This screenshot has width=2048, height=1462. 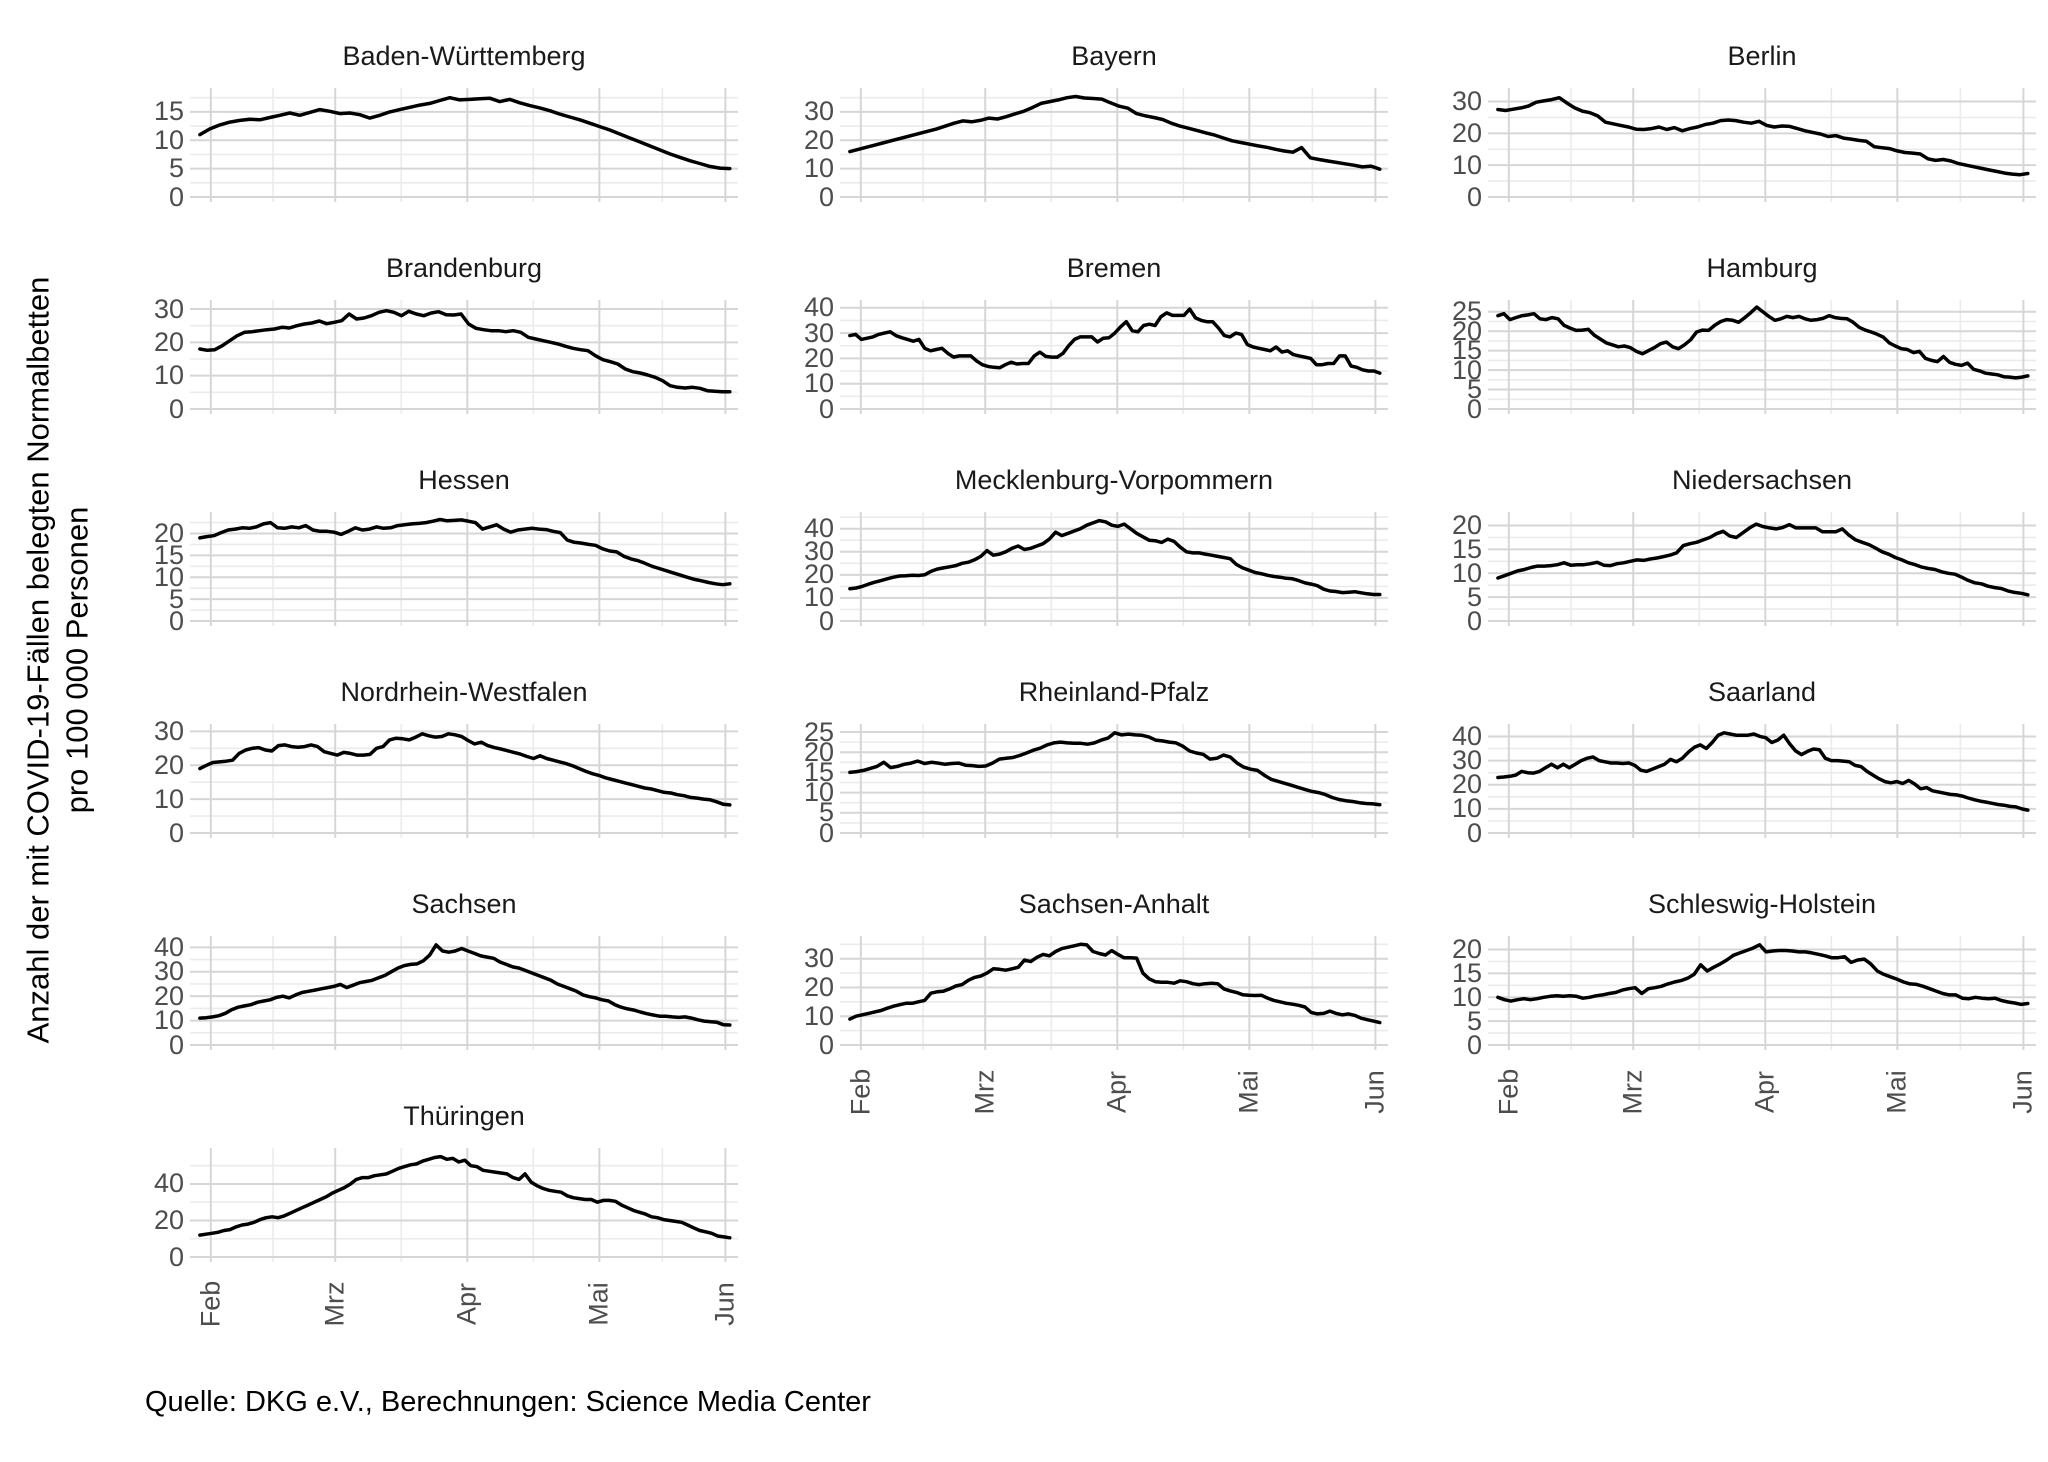 I want to click on y-tick-label: 25, so click(x=818, y=731).